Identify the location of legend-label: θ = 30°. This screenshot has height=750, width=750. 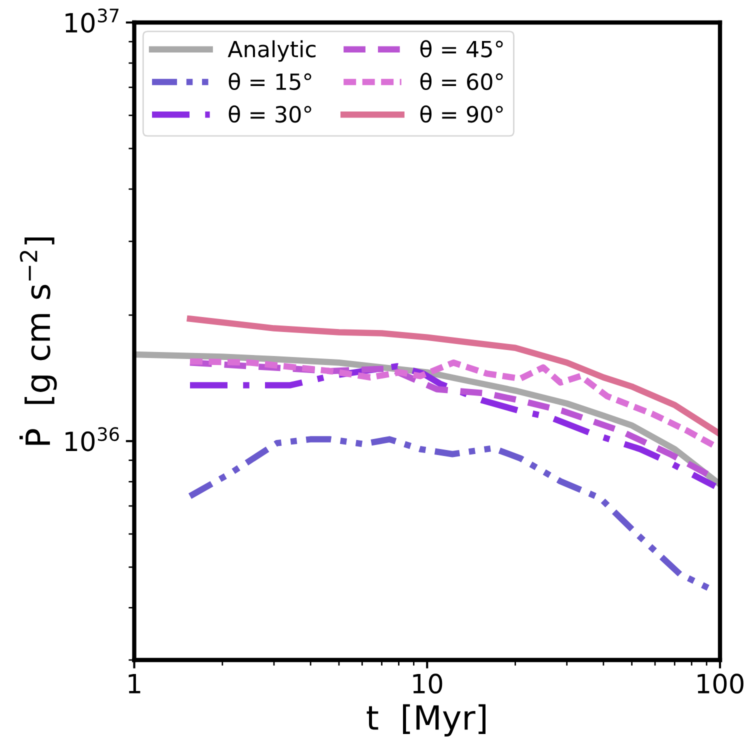
(270, 114).